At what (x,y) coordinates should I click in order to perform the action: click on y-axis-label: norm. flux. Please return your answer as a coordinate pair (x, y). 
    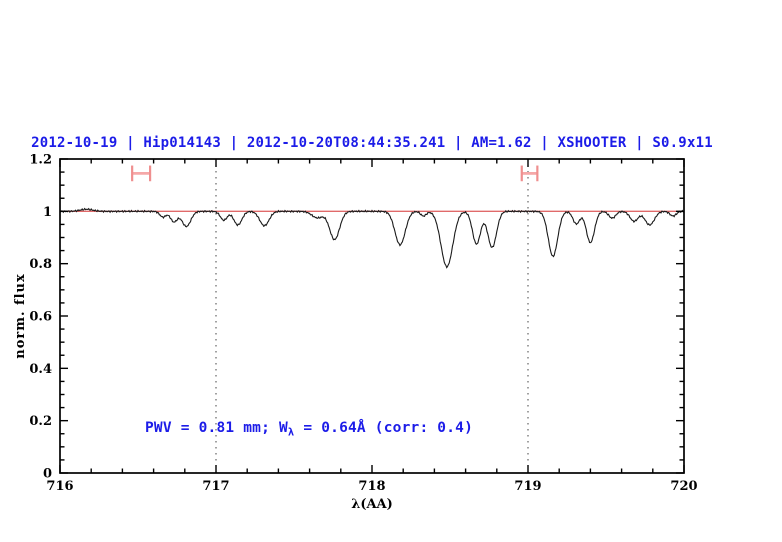
    Looking at the image, I should click on (20, 316).